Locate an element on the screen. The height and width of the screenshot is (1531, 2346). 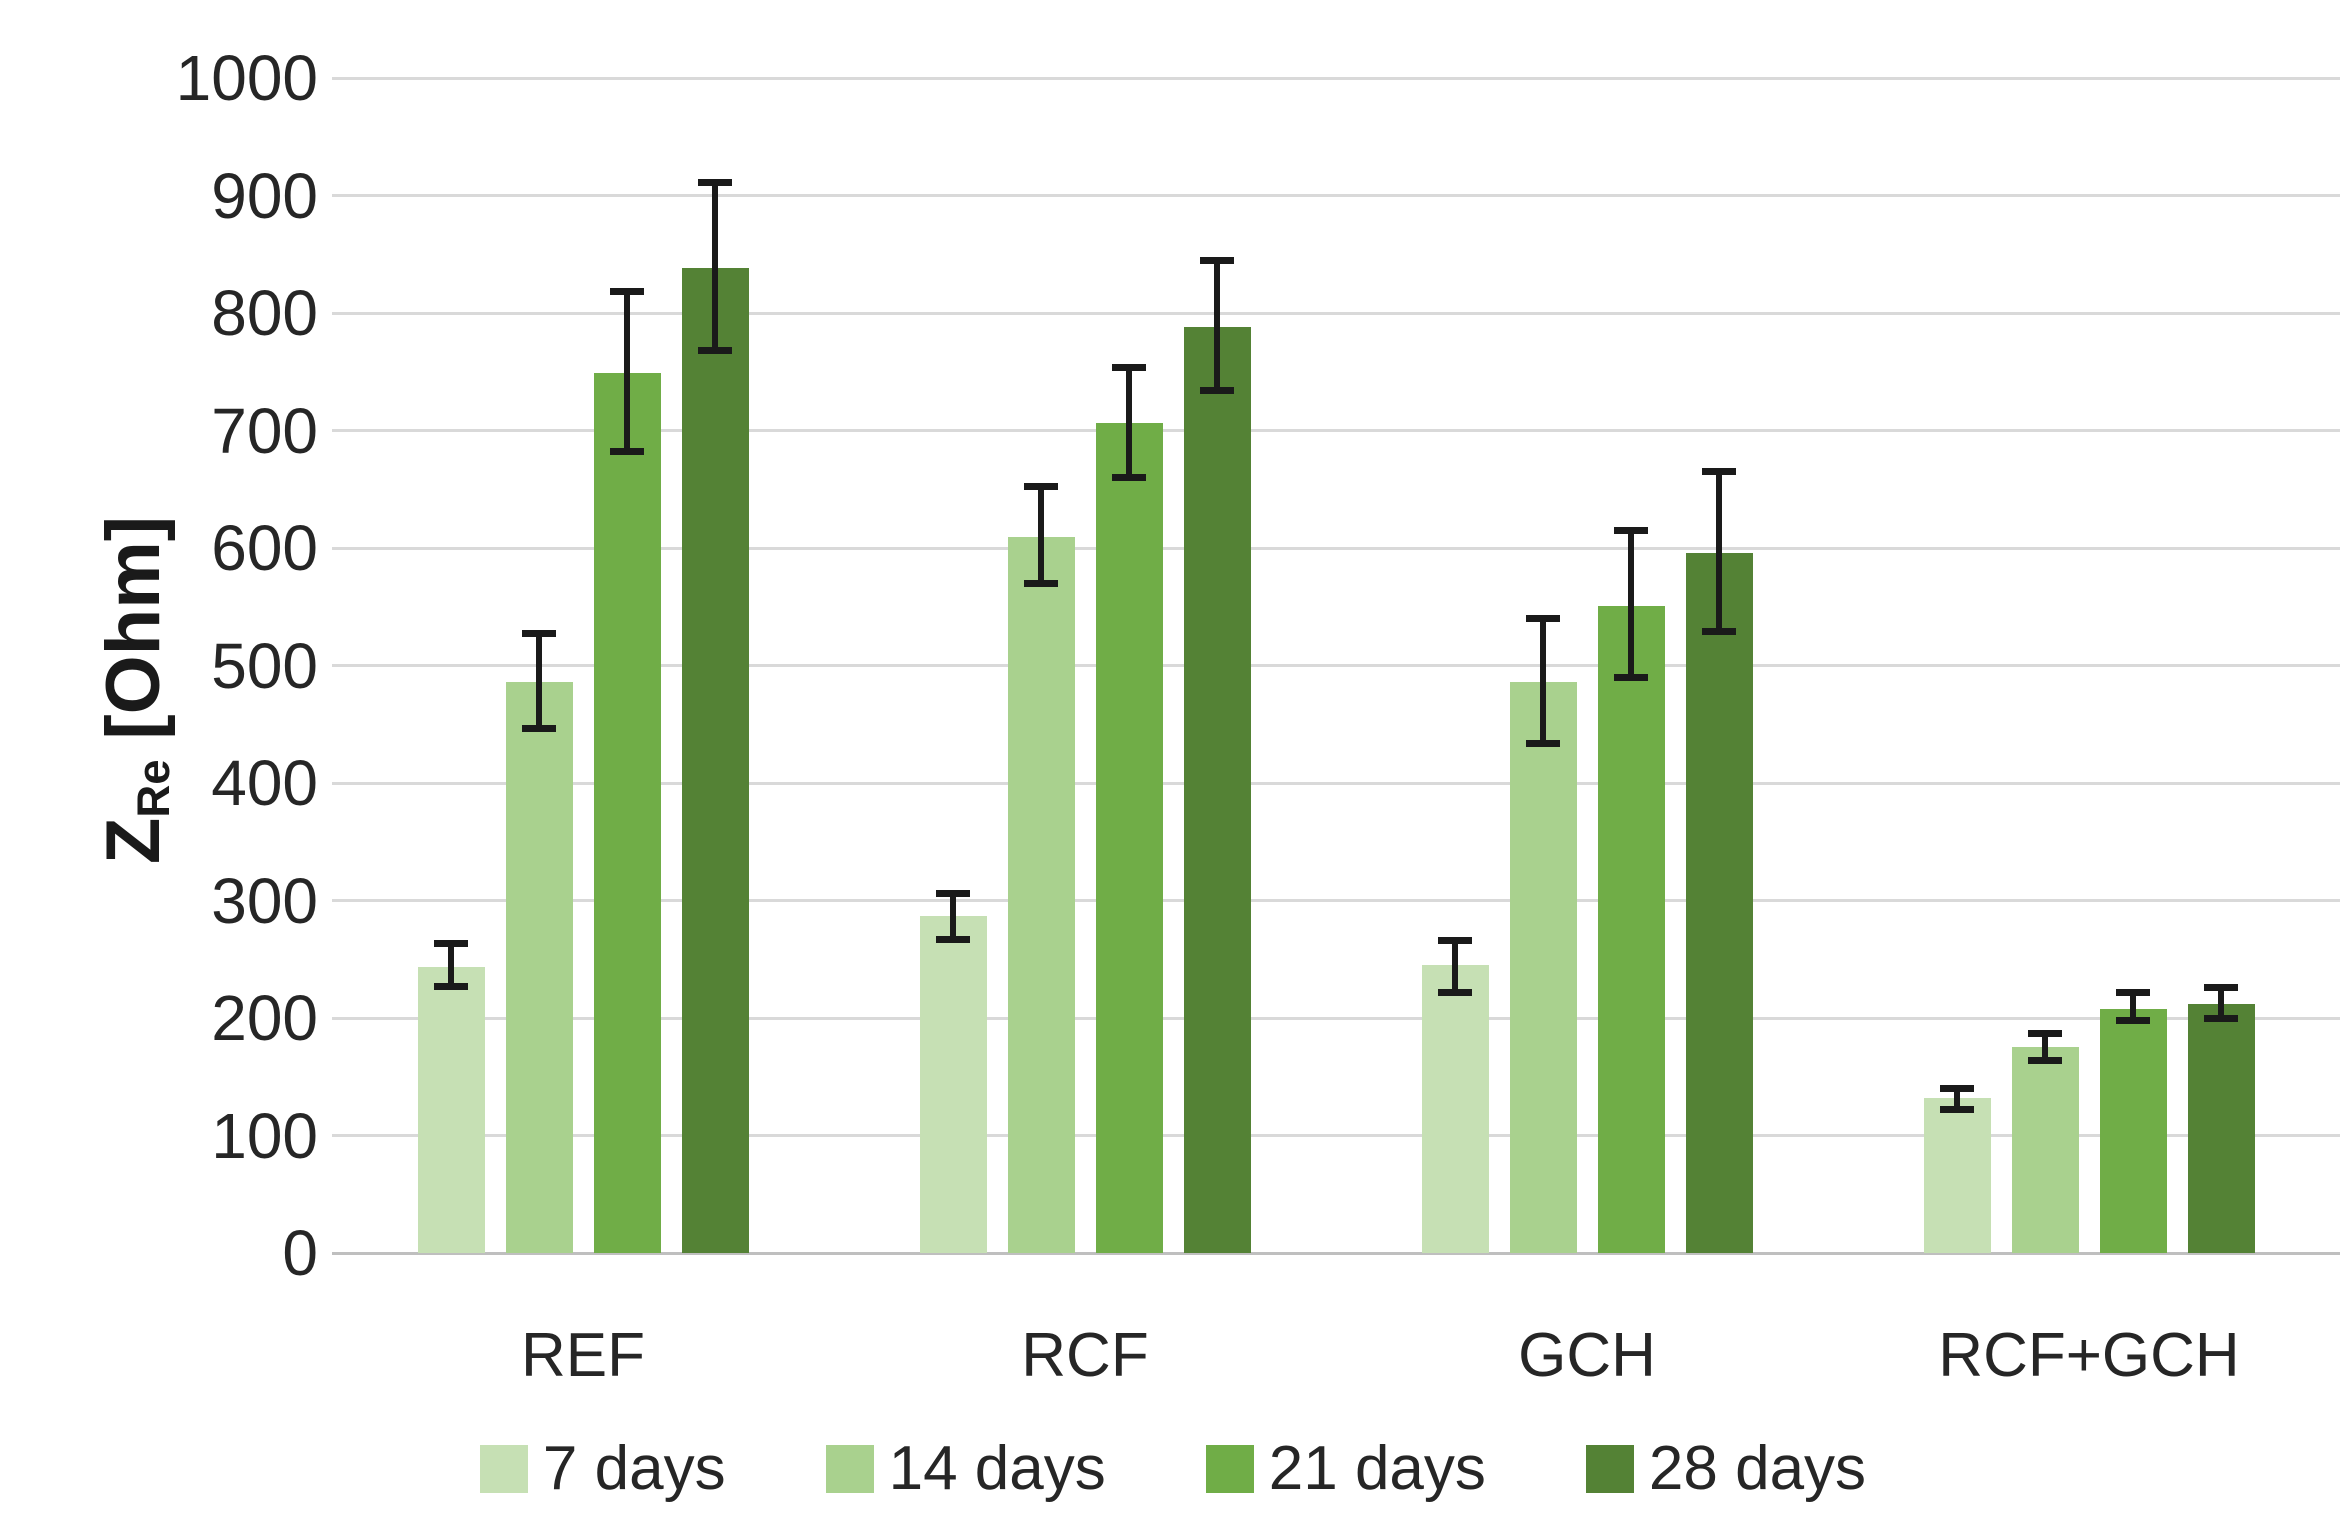
legend-item-28-days: 28 days is located at coordinates (1726, 1468).